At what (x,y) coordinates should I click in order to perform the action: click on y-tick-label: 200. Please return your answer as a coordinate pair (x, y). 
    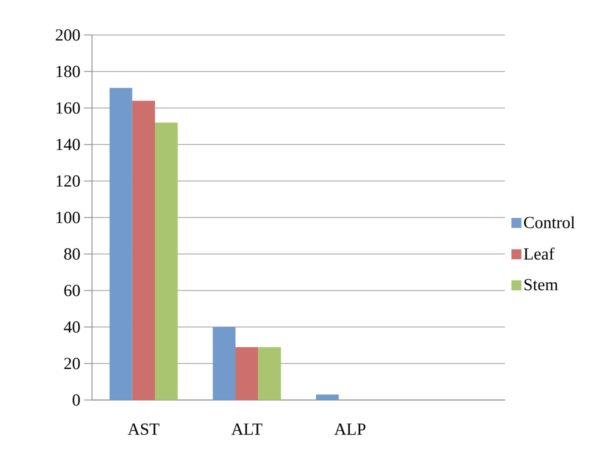
    Looking at the image, I should click on (68, 35).